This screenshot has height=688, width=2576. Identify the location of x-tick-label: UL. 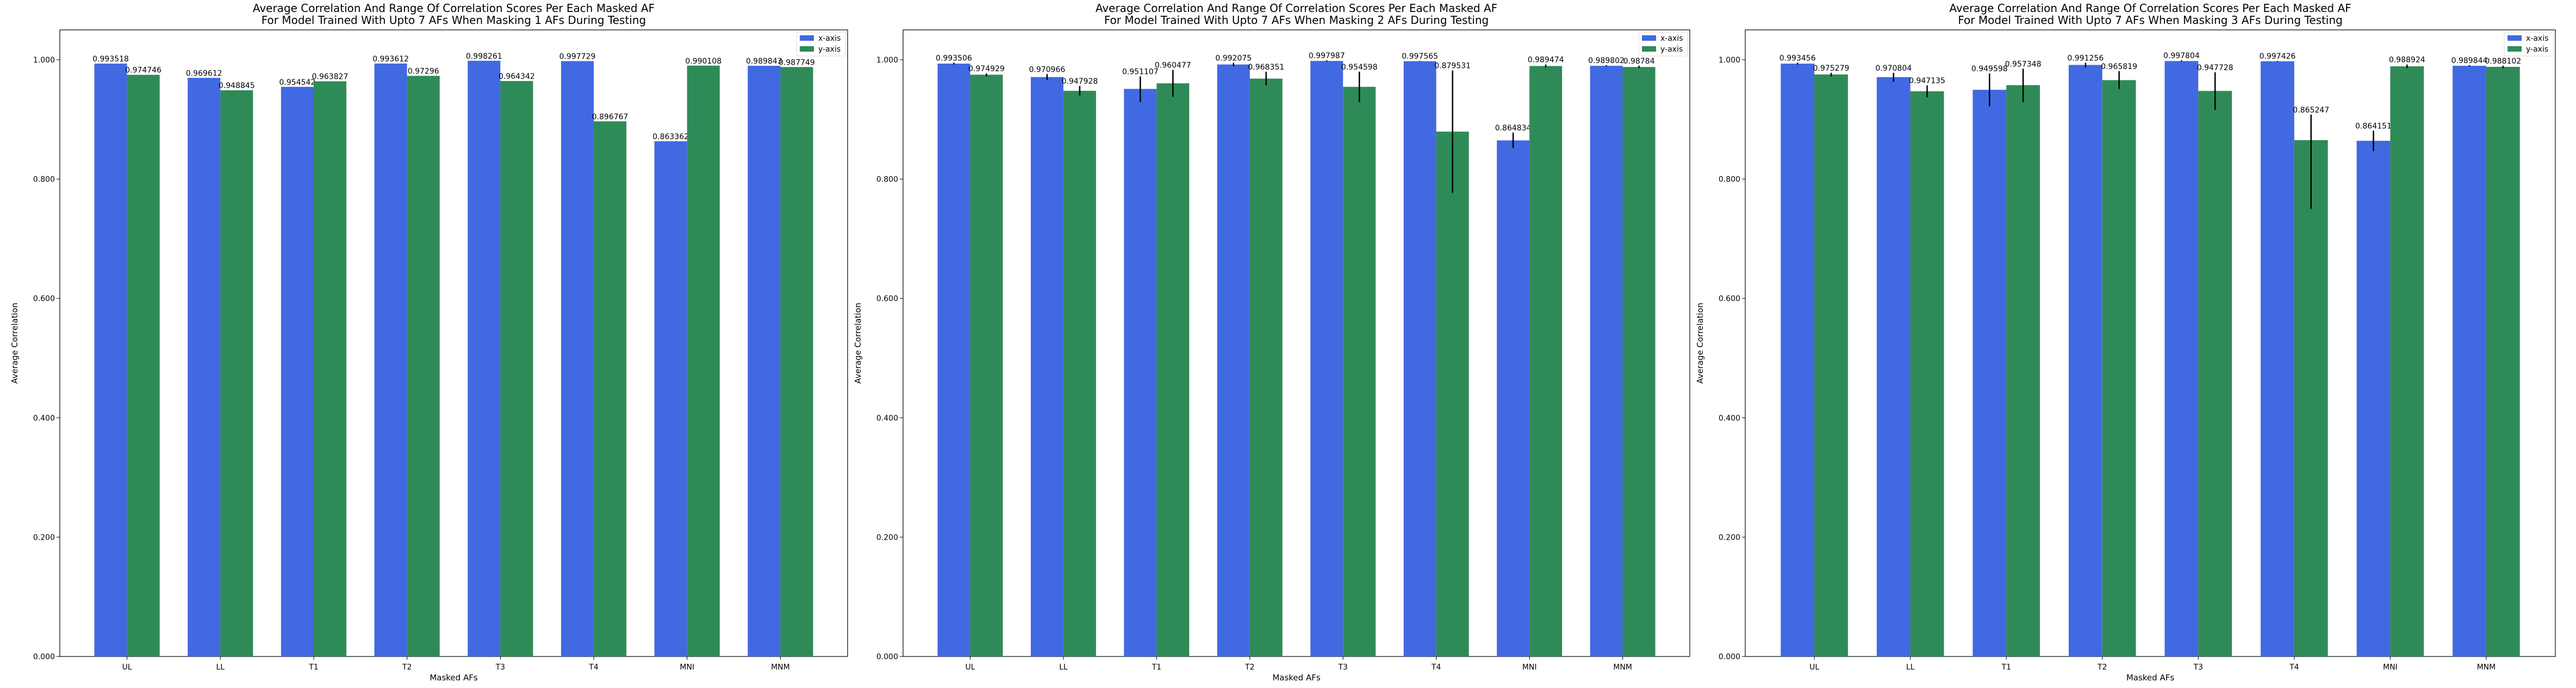
(1814, 667).